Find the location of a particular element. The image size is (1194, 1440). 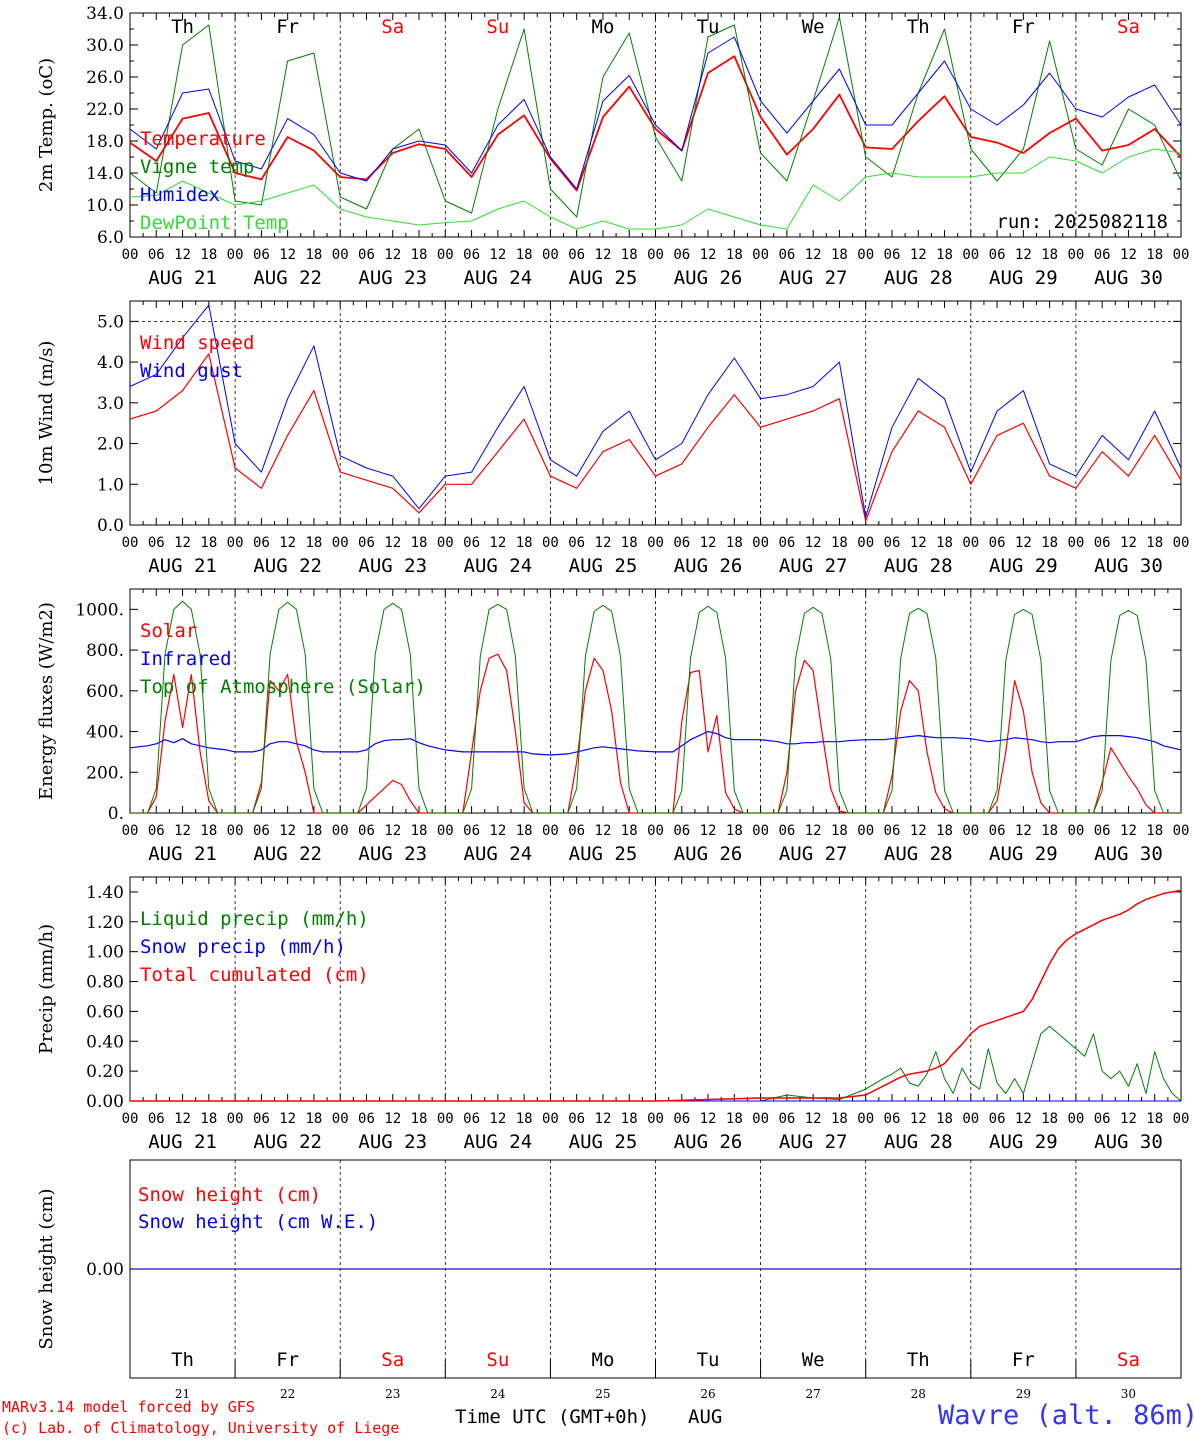

y-tick-label: 0.40 is located at coordinates (105, 1042).